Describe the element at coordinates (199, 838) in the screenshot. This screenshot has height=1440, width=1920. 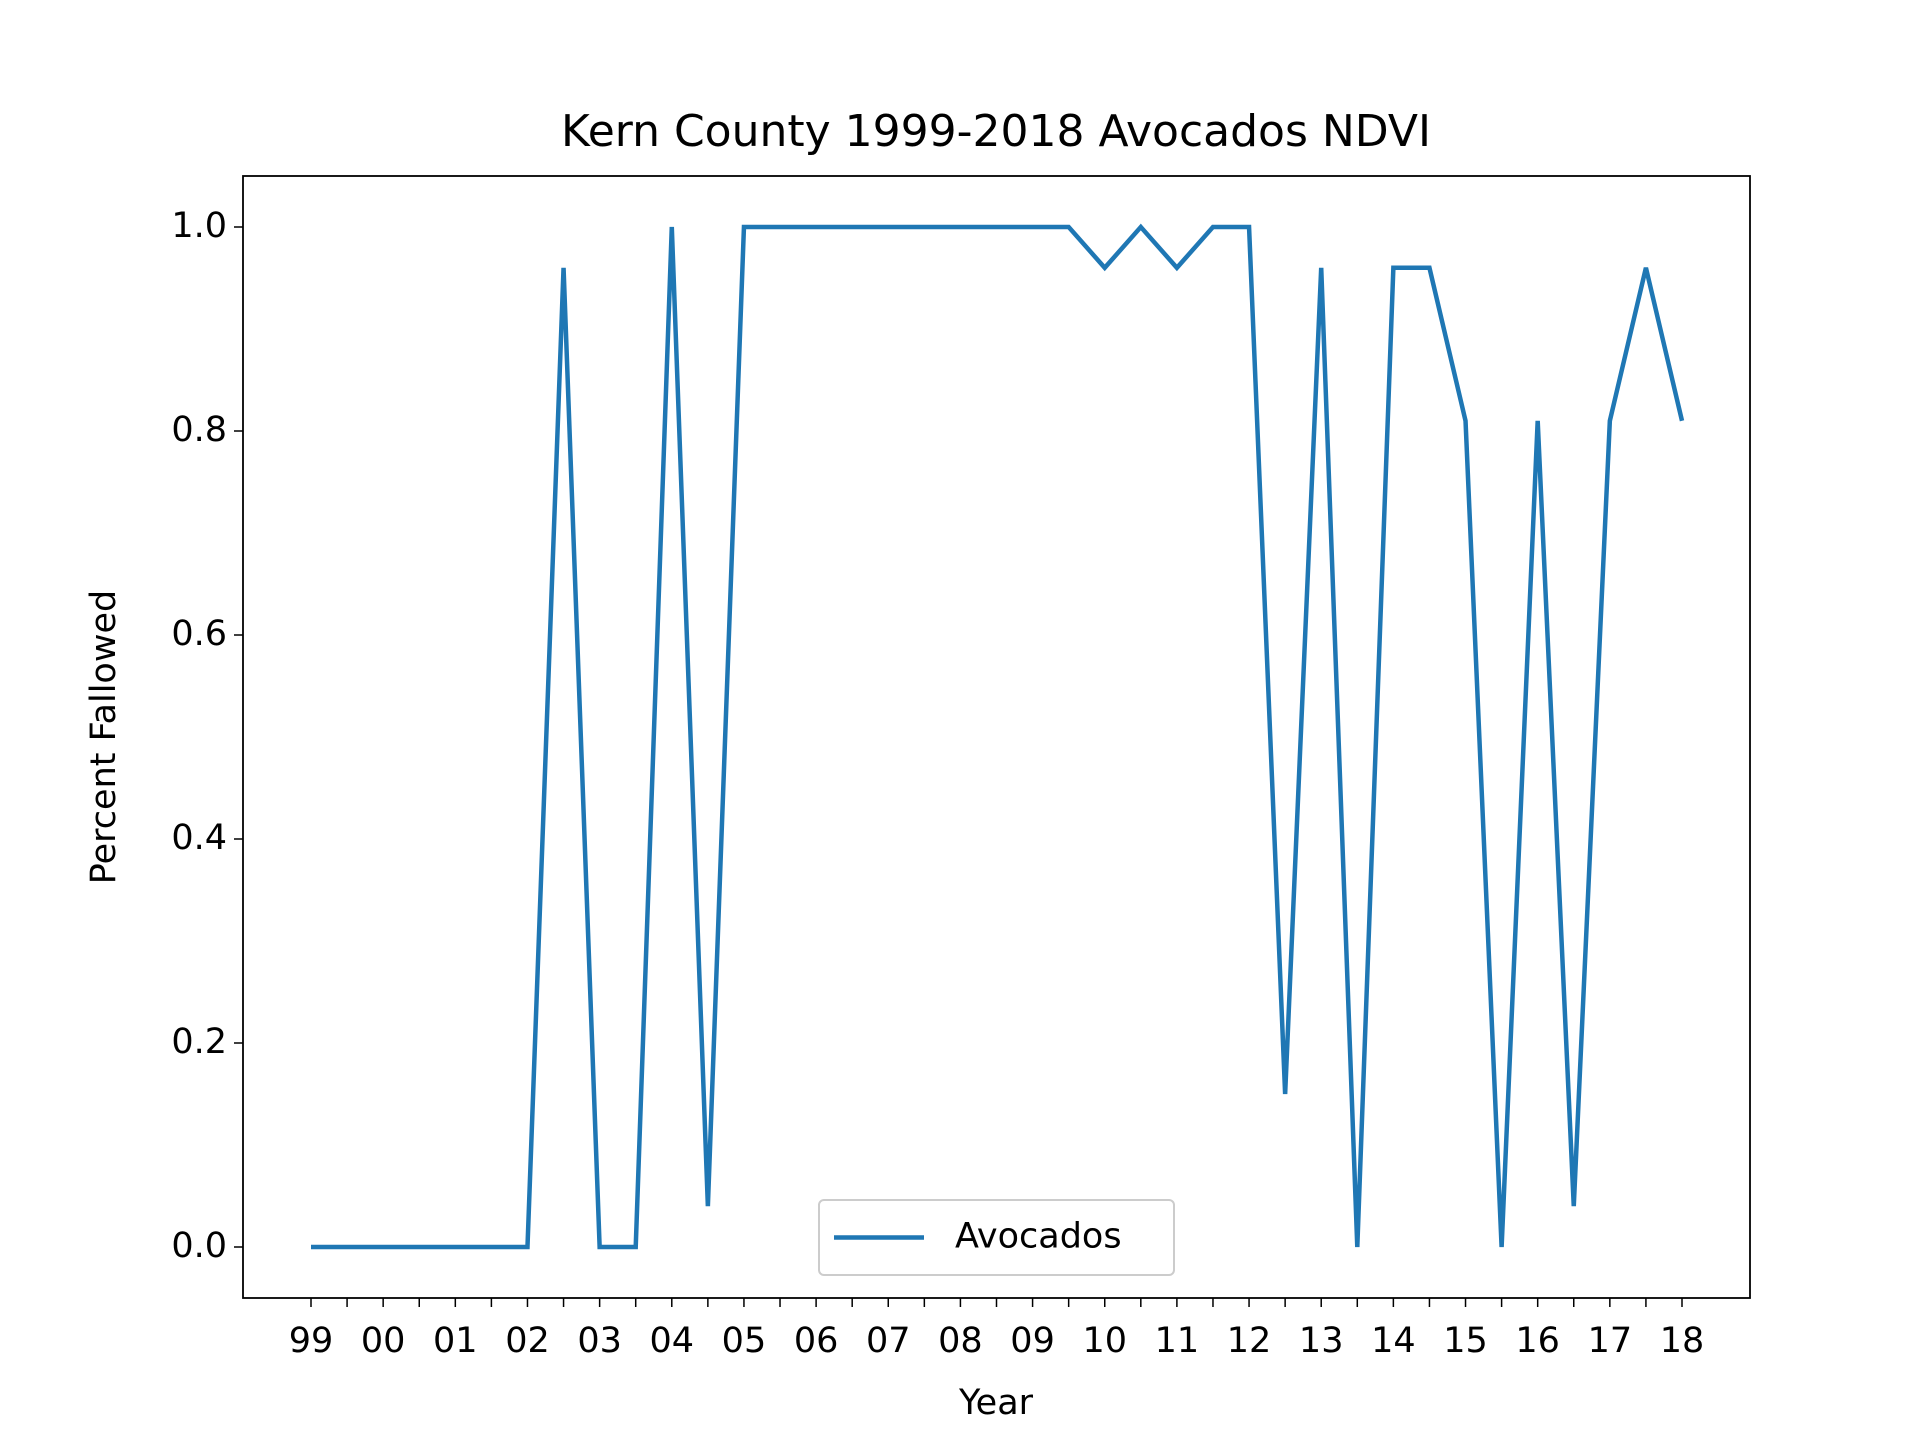
I see `y-tick-label: 0.4` at that location.